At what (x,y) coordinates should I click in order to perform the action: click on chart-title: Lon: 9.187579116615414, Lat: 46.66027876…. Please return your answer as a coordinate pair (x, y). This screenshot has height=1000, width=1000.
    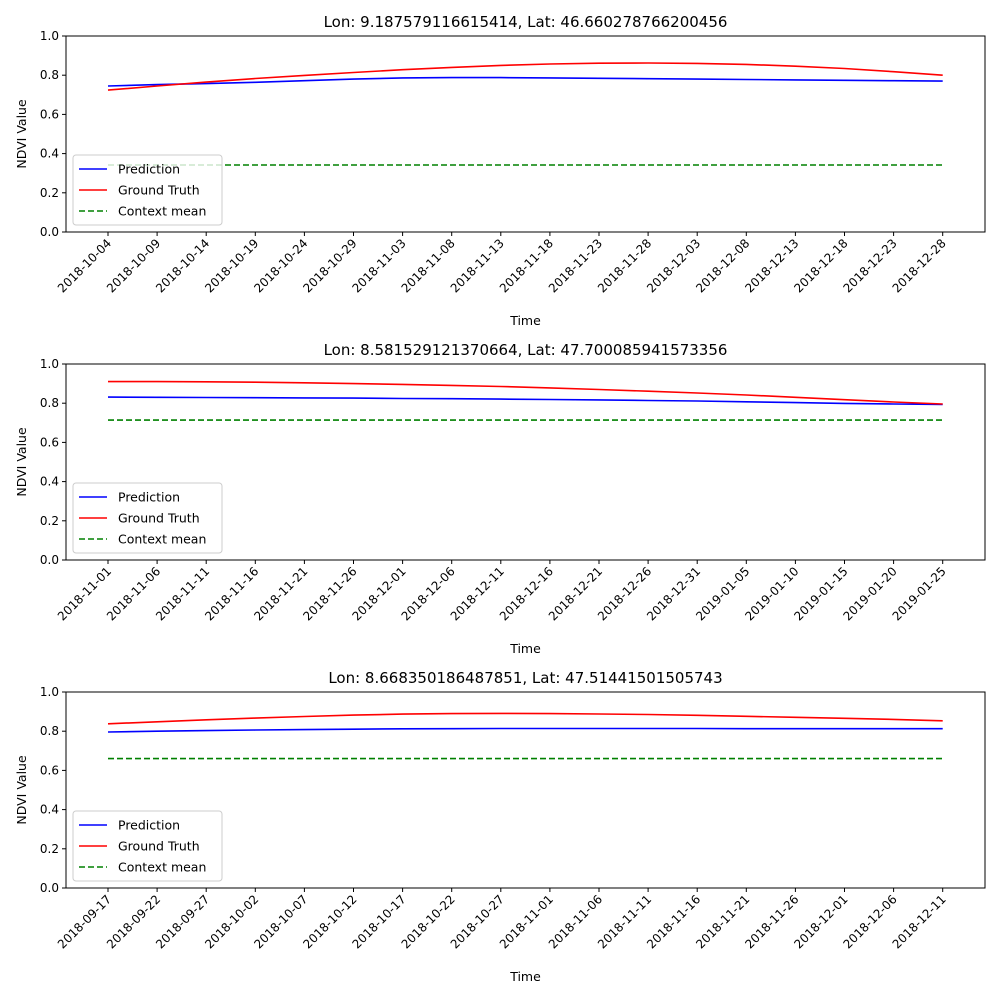
    Looking at the image, I should click on (526, 22).